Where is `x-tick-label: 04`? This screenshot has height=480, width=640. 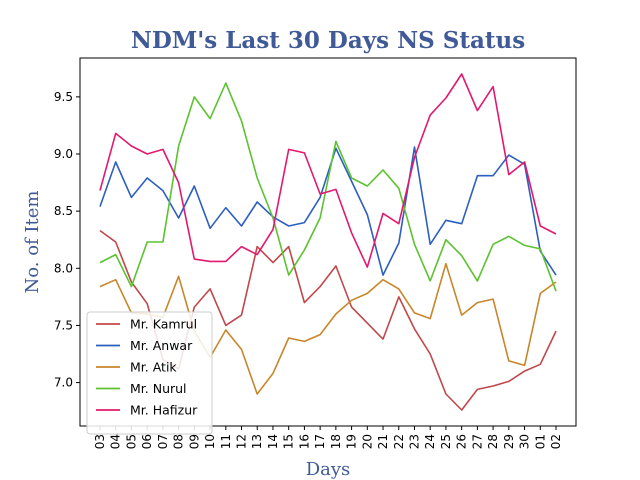 x-tick-label: 04 is located at coordinates (116, 441).